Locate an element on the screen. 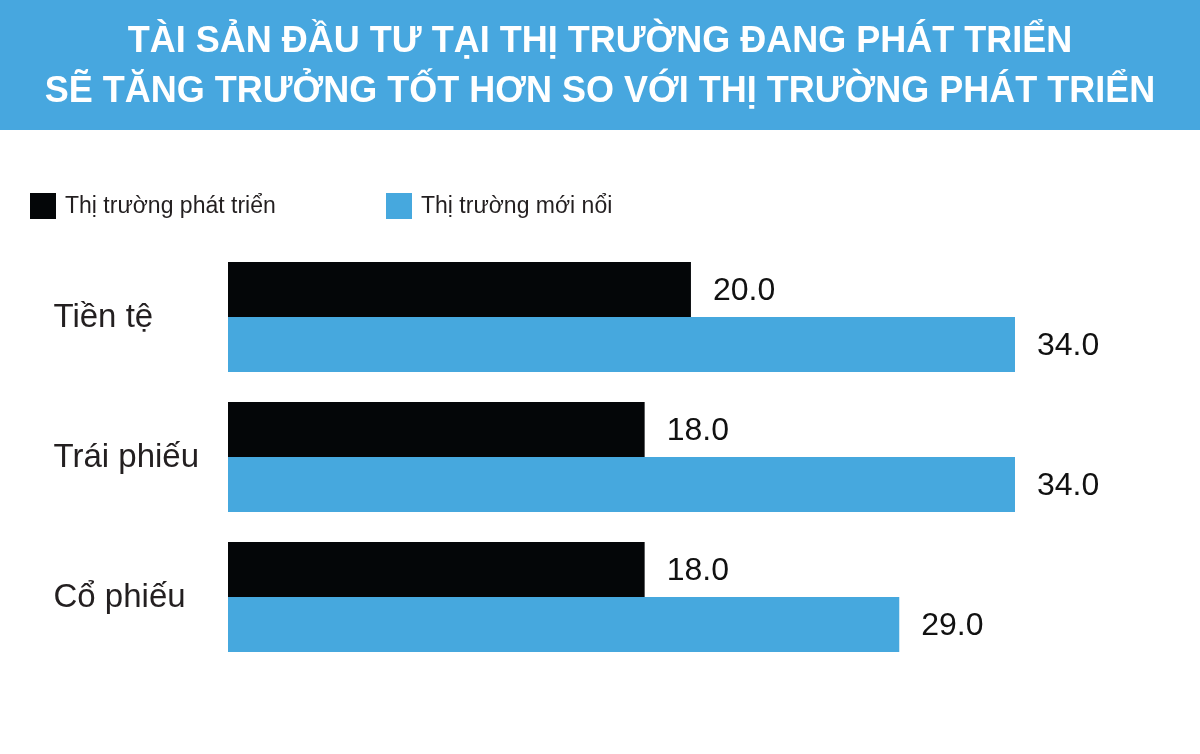  legend-label: Thị trường phát triển is located at coordinates (170, 205).